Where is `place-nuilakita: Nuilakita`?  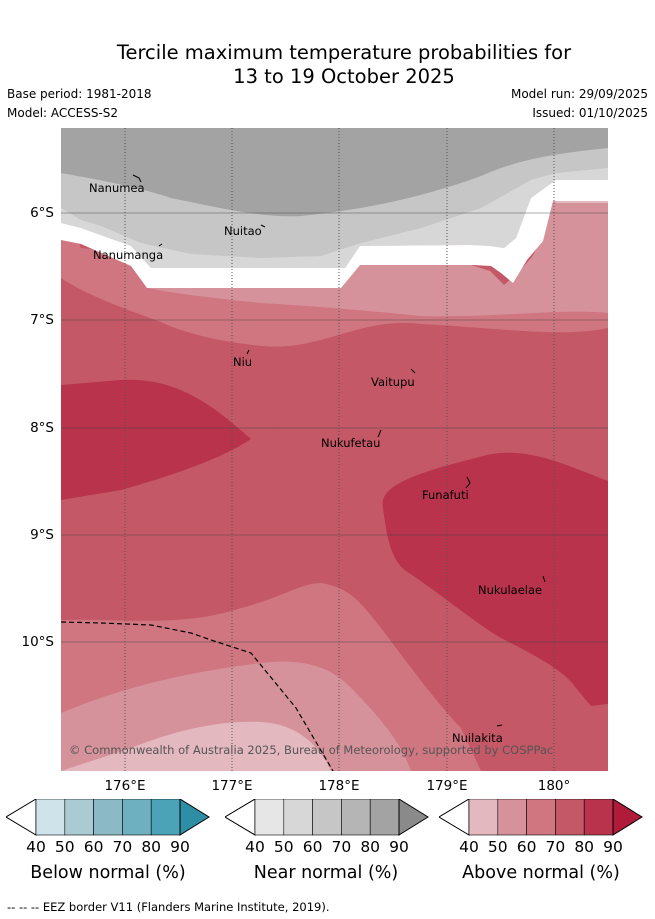
place-nuilakita: Nuilakita is located at coordinates (477, 738).